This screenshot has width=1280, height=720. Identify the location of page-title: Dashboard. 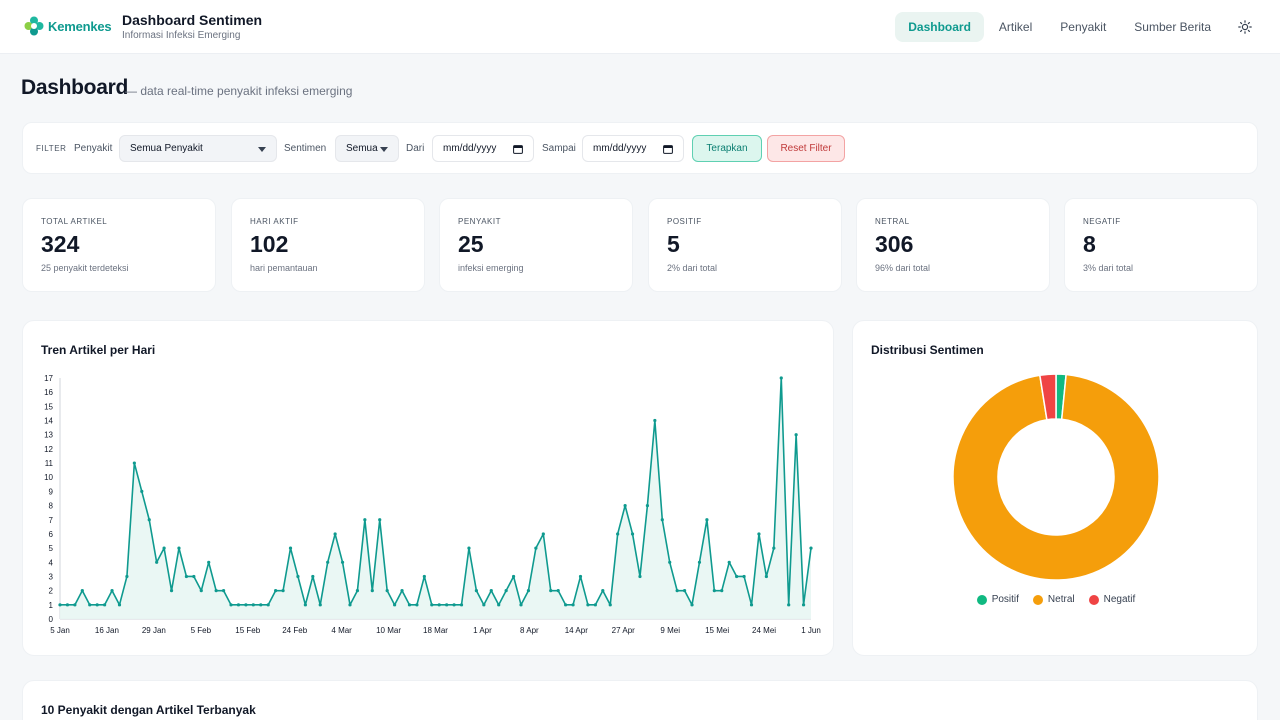
(74, 87).